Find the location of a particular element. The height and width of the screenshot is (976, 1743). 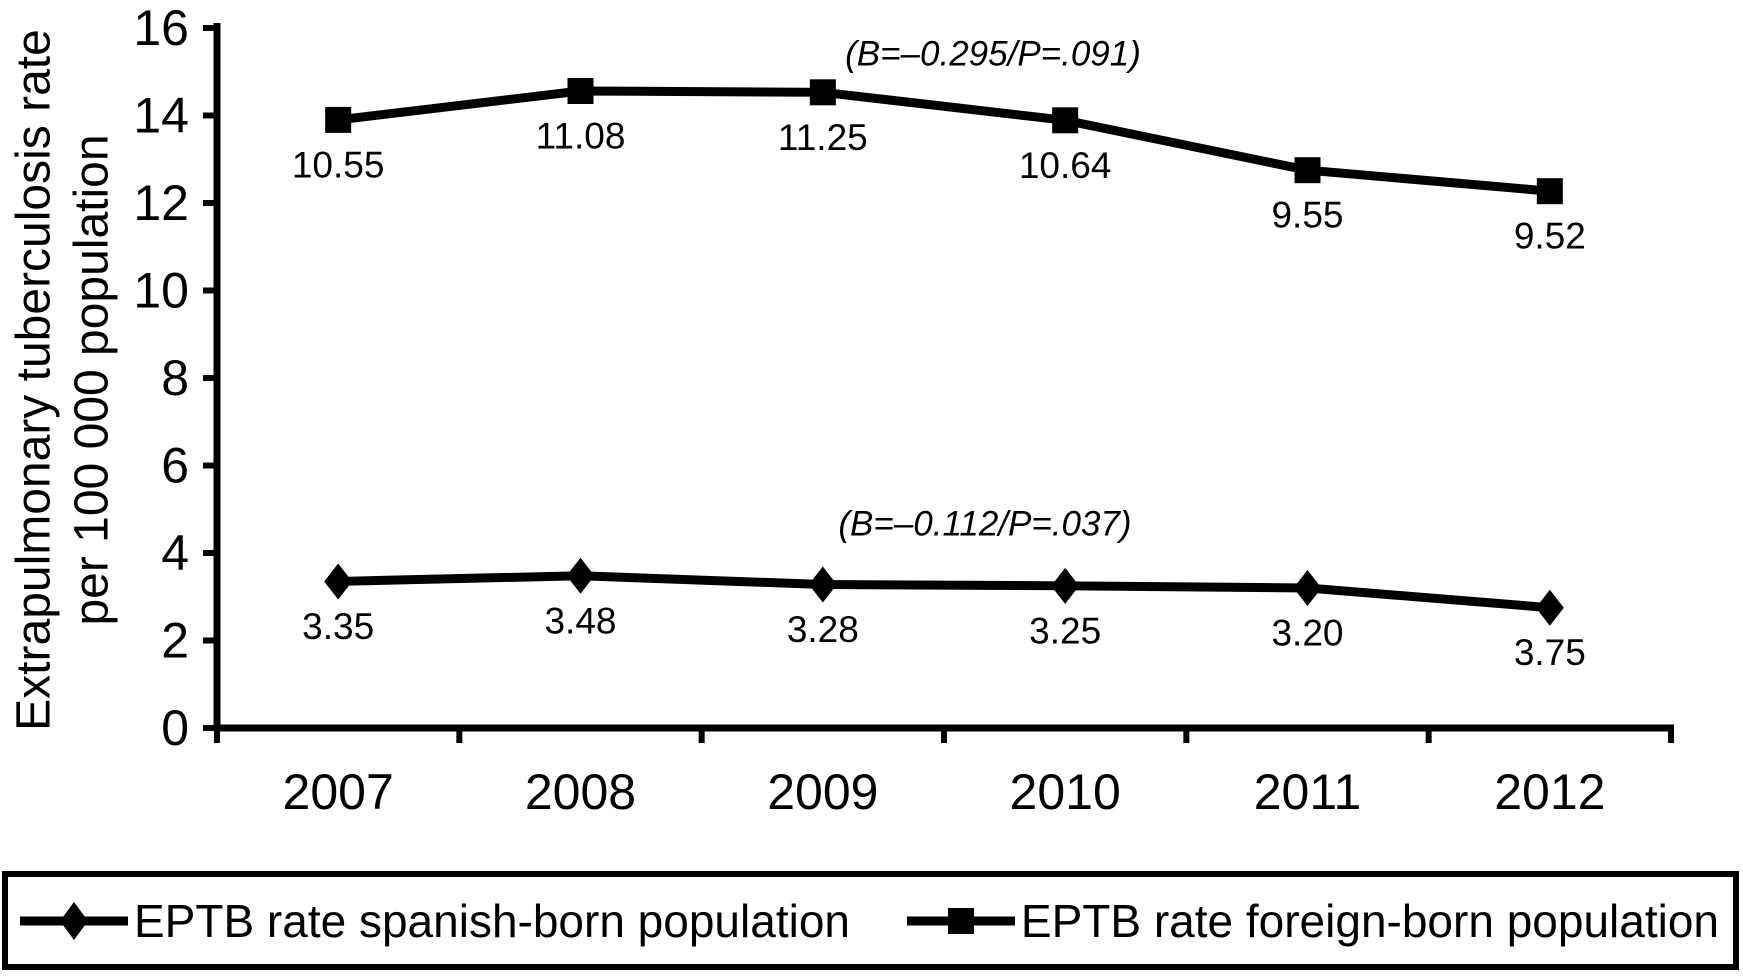

y-tick-label: 10 is located at coordinates (161, 291).